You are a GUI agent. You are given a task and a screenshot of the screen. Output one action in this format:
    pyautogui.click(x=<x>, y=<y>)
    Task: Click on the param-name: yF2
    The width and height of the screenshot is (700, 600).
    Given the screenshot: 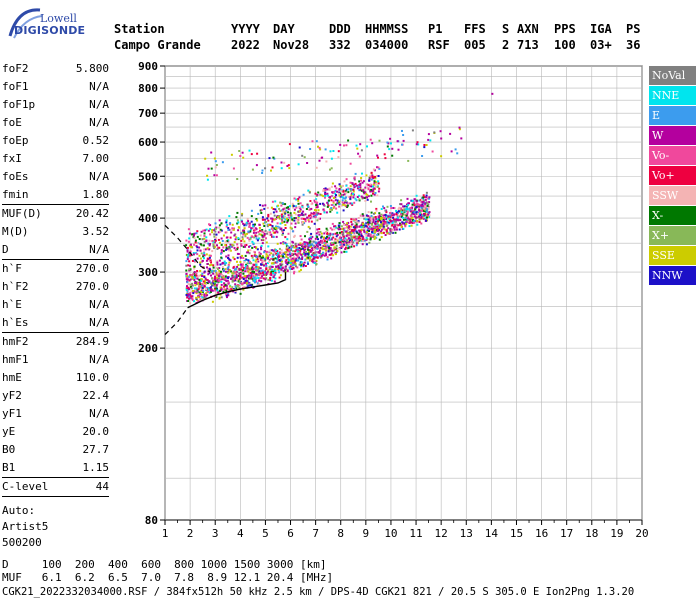 What is the action you would take?
    pyautogui.click(x=12, y=395)
    